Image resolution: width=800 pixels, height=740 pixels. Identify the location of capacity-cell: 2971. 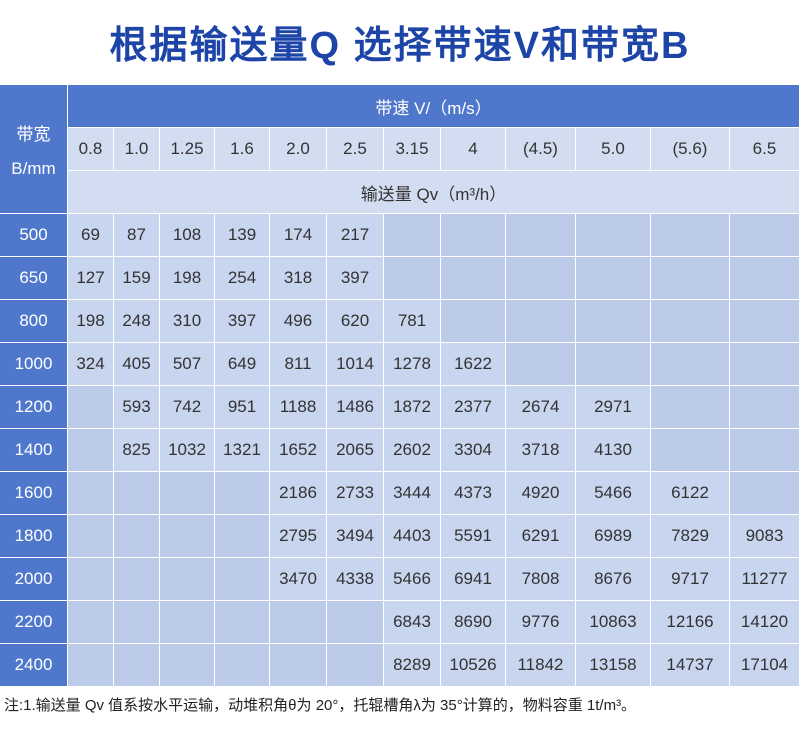
(613, 407).